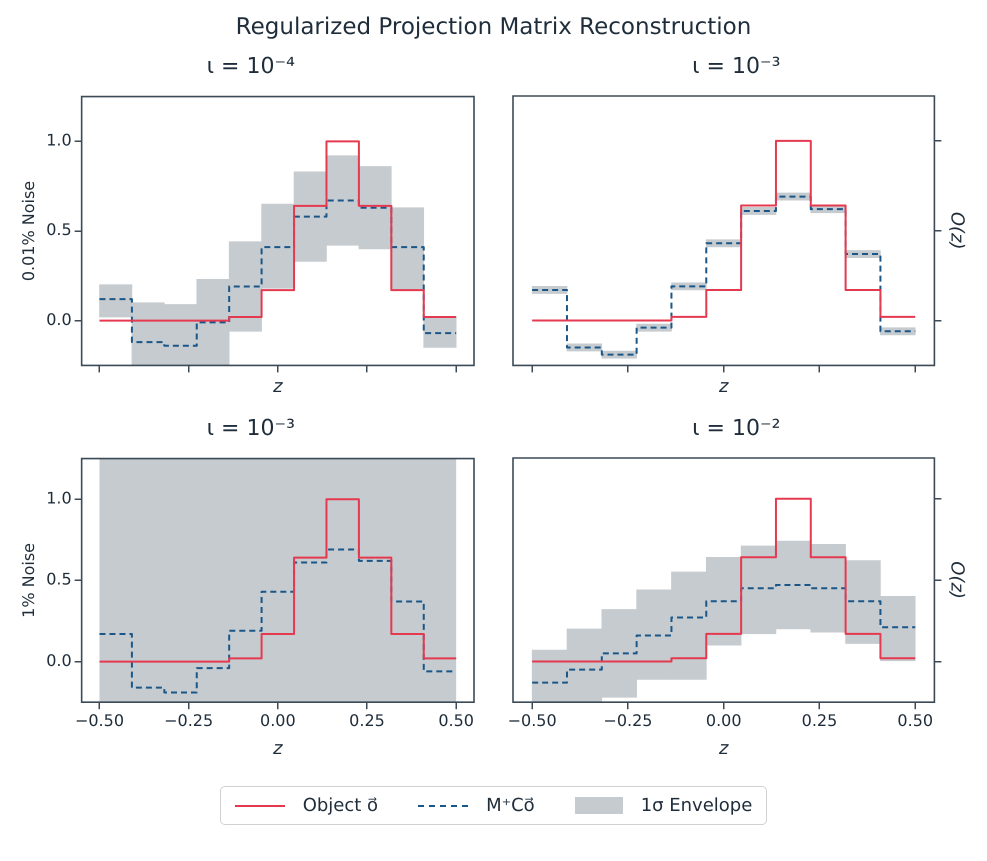 This screenshot has height=861, width=987. What do you see at coordinates (439, 332) in the screenshot?
I see `bar` at bounding box center [439, 332].